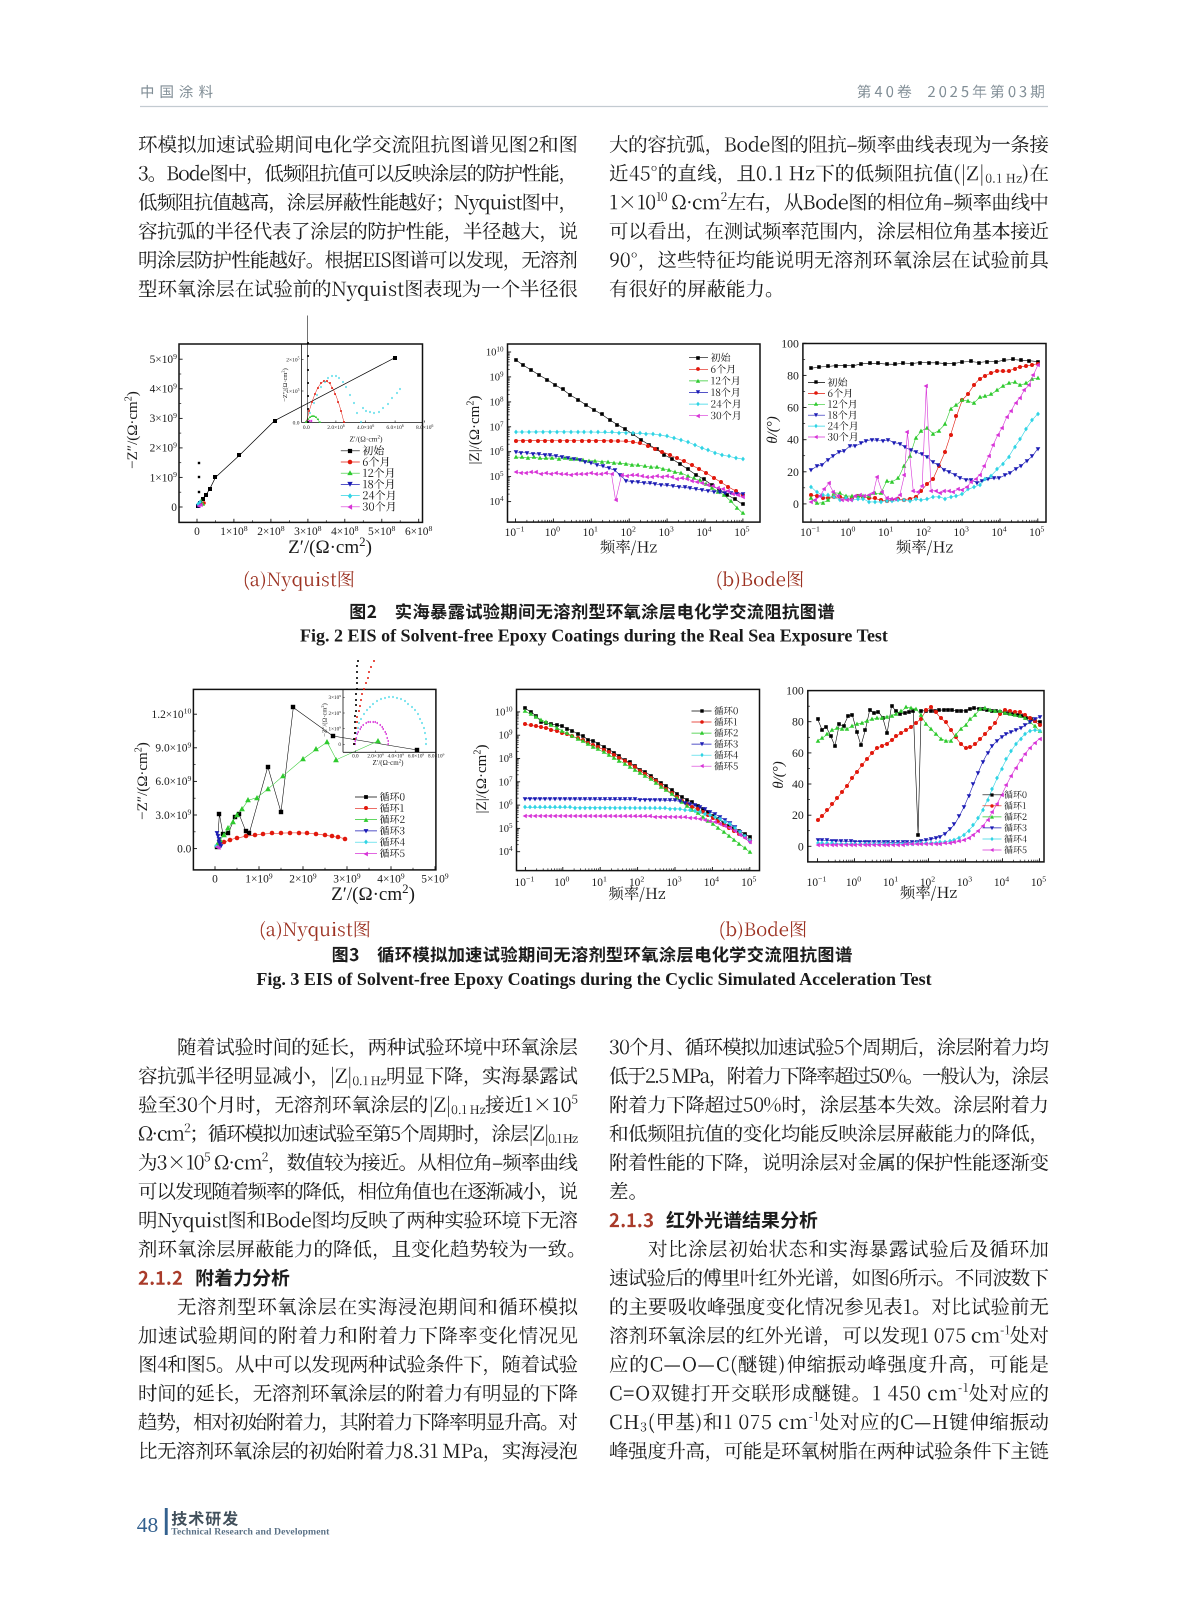 This screenshot has height=1600, width=1187. Describe the element at coordinates (345, 531) in the screenshot. I see `svg-text: 4×10⁸` at that location.